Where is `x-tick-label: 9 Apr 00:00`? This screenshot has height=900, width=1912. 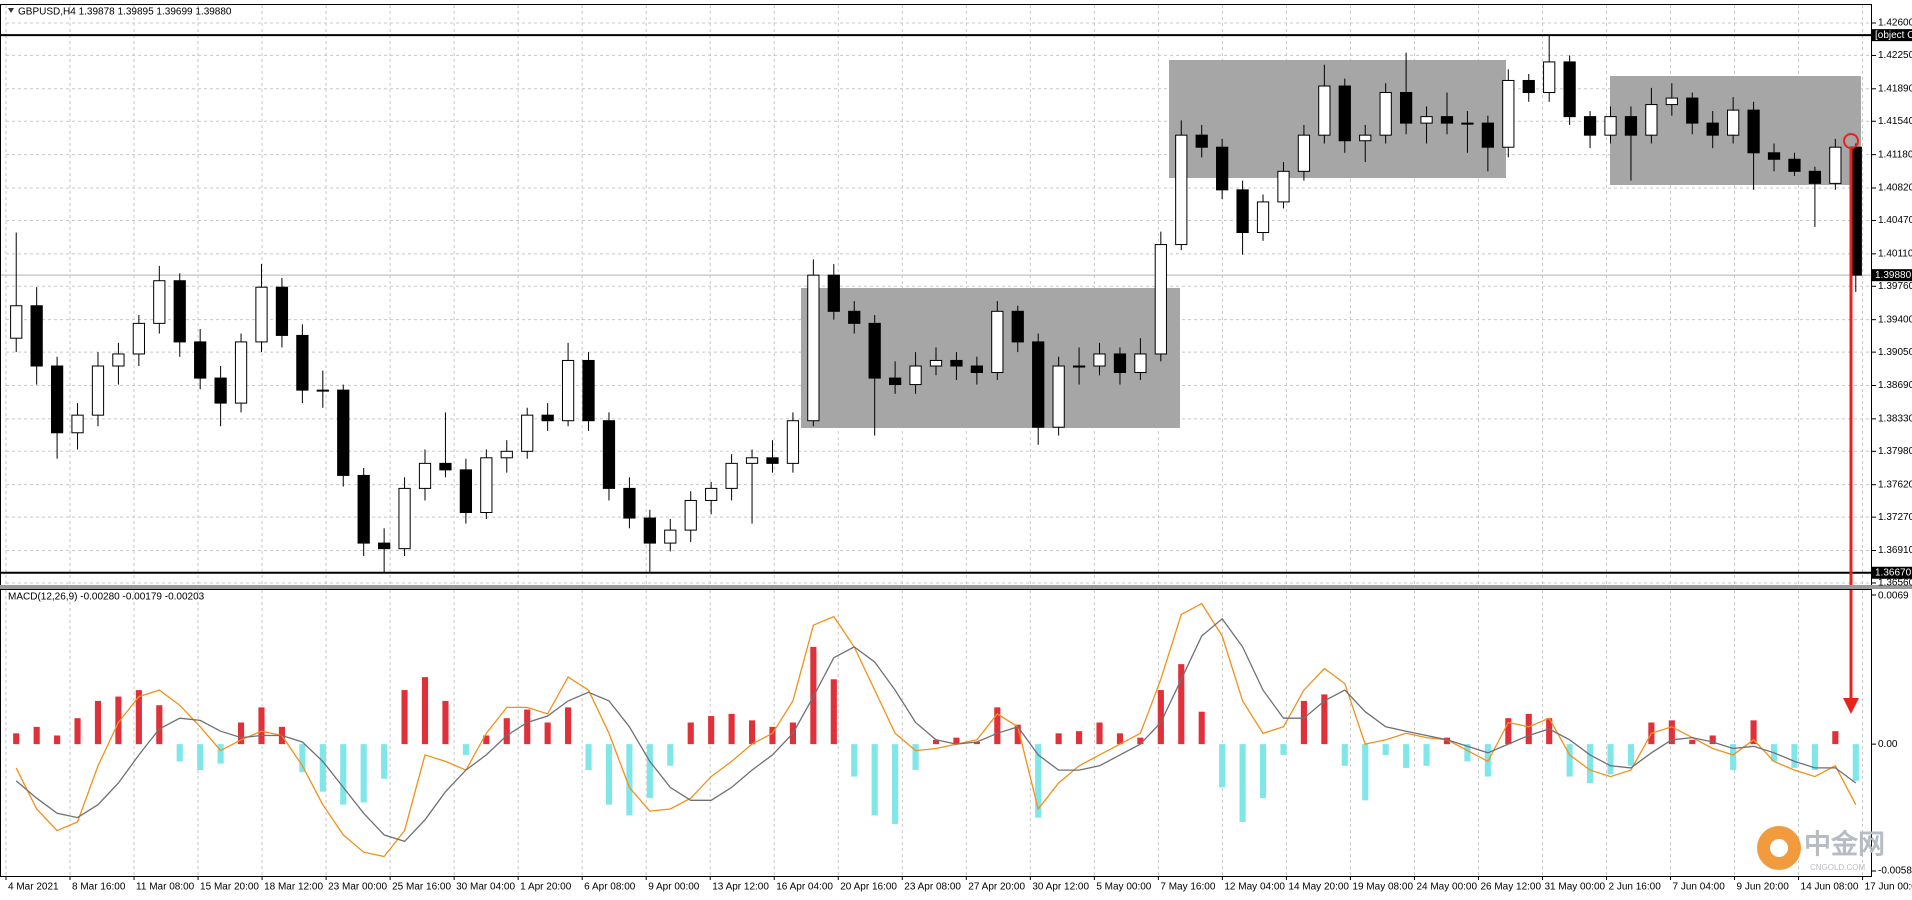
x-tick-label: 9 Apr 00:00 is located at coordinates (674, 887).